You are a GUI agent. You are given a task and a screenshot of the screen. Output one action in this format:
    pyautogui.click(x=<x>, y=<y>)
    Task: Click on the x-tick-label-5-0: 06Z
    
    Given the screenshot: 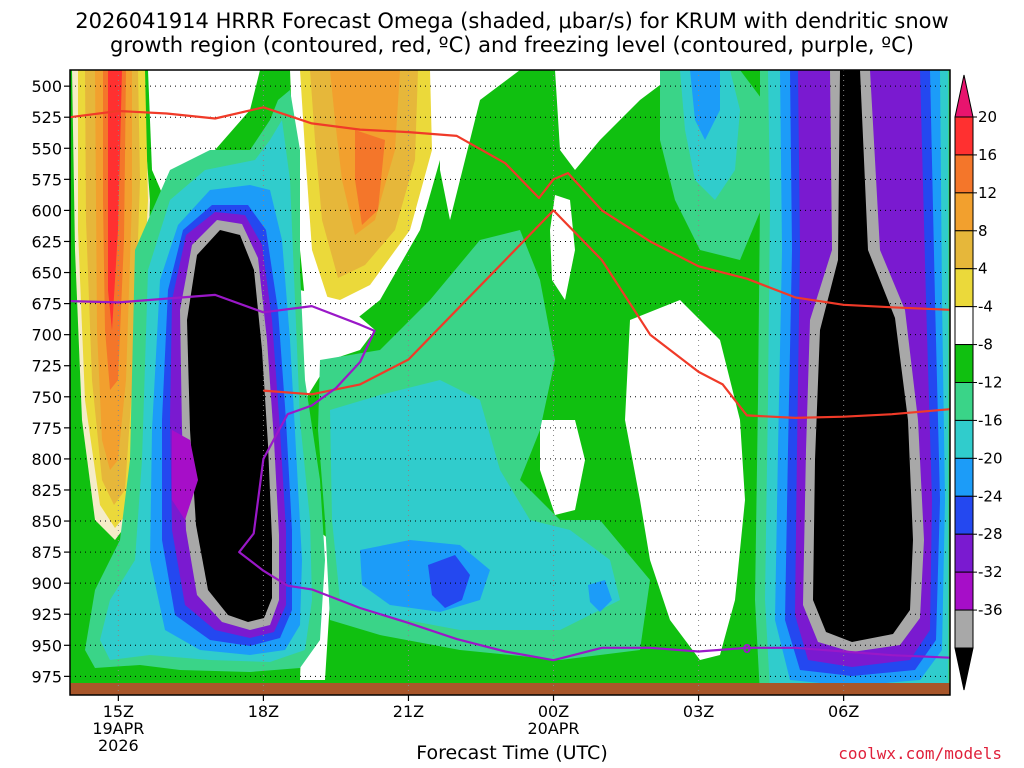 What is the action you would take?
    pyautogui.click(x=843, y=711)
    